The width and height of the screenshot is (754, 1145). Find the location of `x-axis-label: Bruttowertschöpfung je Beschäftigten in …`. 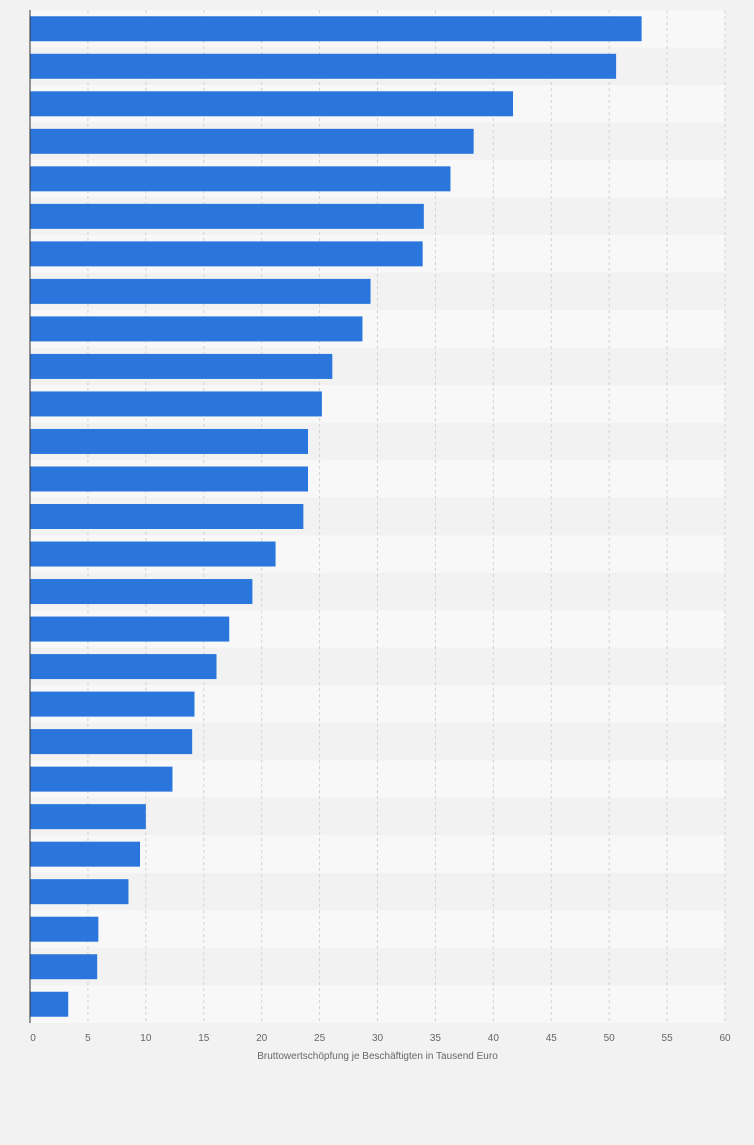

x-axis-label: Bruttowertschöpfung je Beschäftigten in … is located at coordinates (377, 1056).